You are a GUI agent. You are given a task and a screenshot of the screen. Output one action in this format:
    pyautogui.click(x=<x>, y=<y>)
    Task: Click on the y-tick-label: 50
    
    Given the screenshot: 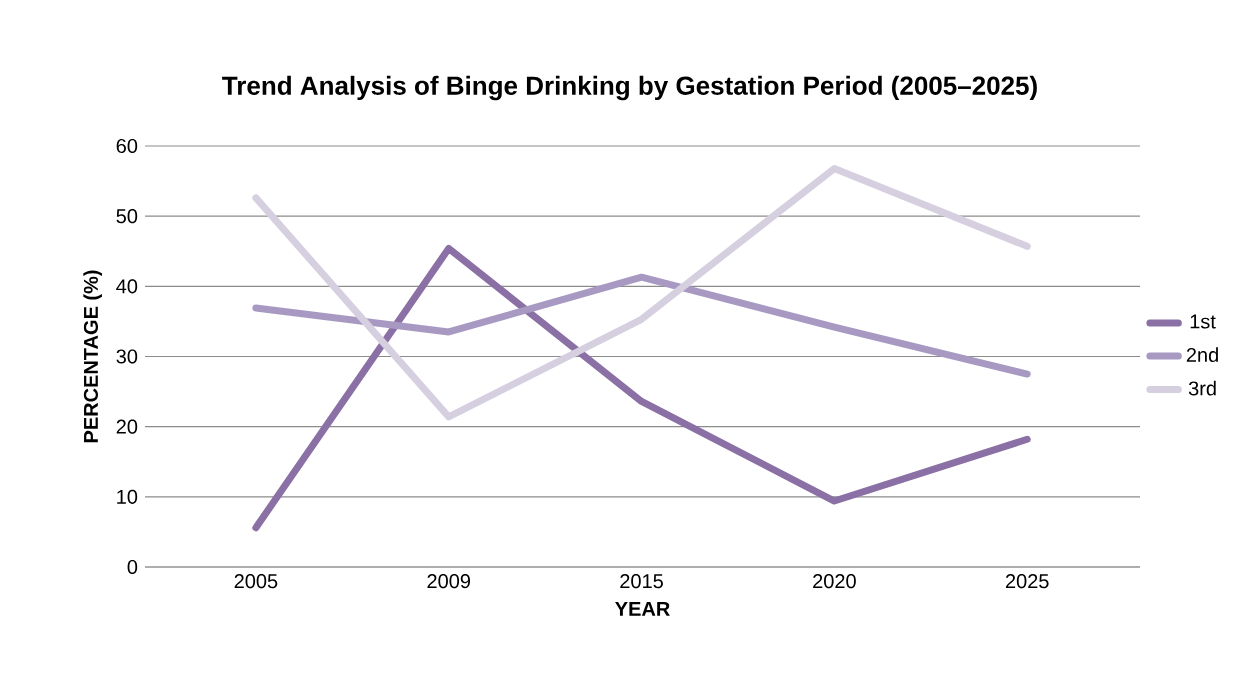 What is the action you would take?
    pyautogui.click(x=127, y=216)
    